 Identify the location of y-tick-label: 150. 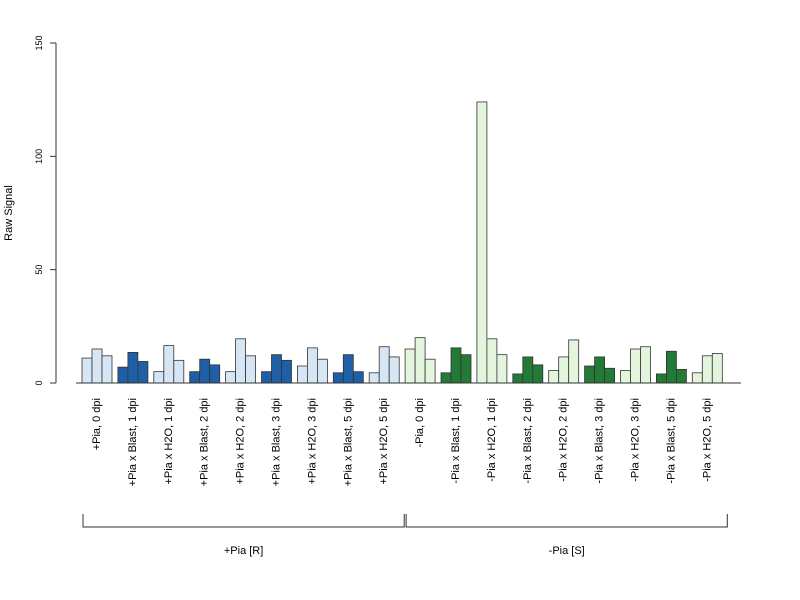
(39, 42).